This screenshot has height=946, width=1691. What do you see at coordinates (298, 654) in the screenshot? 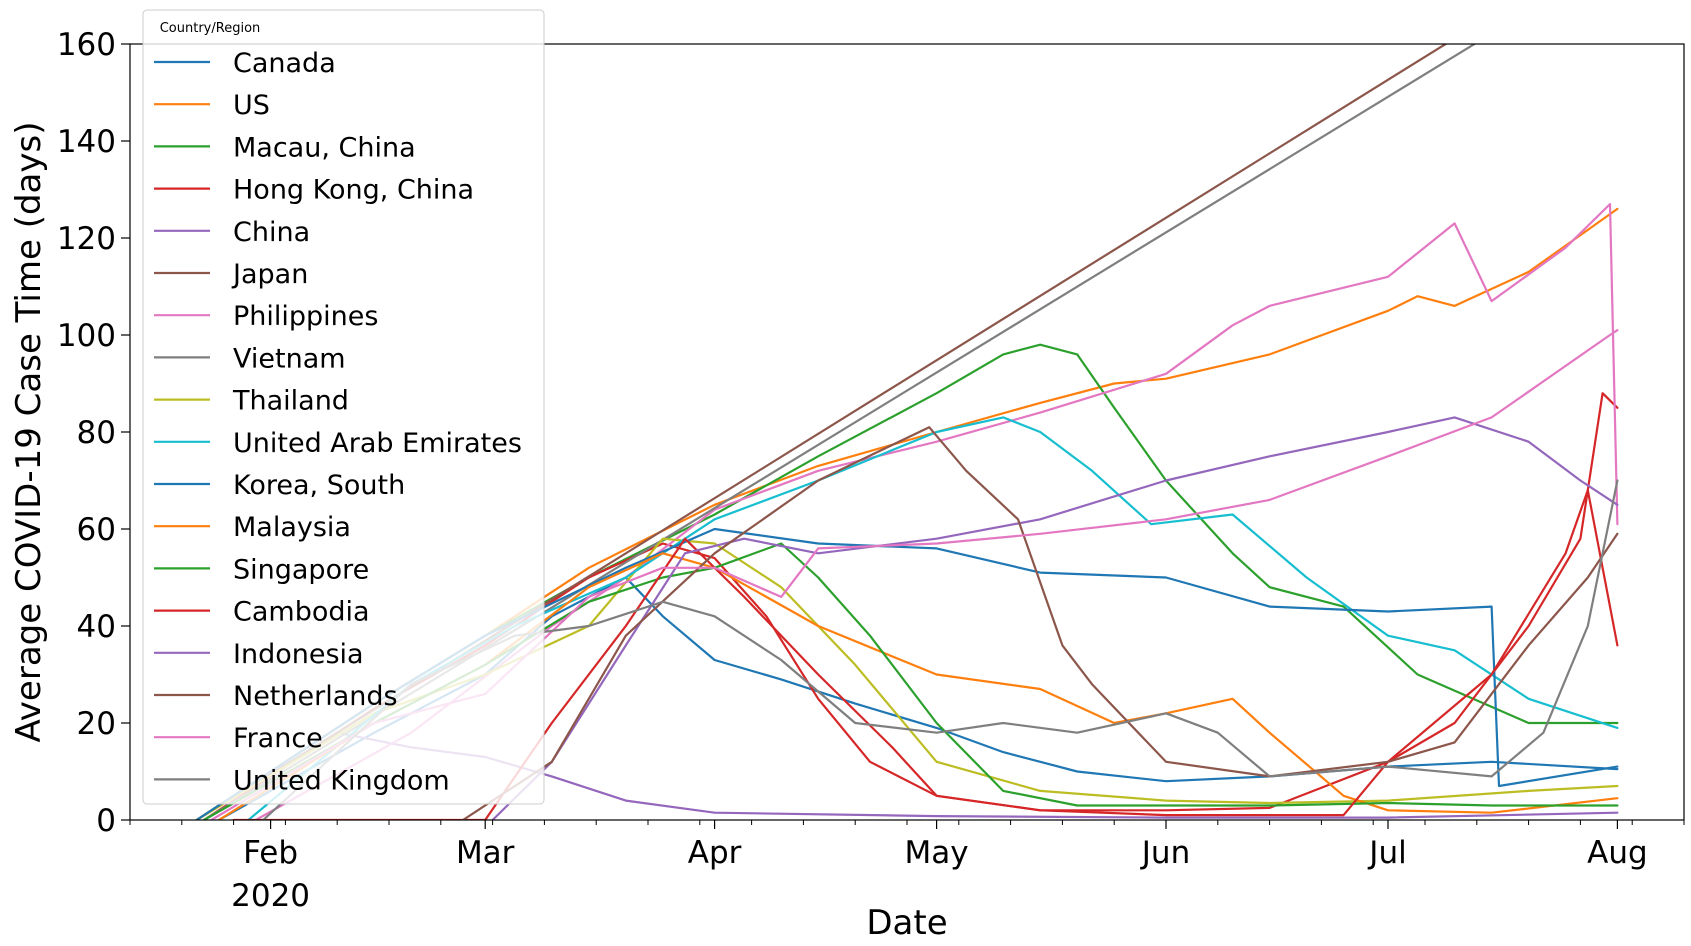
I see `legend-label-14: Indonesia` at bounding box center [298, 654].